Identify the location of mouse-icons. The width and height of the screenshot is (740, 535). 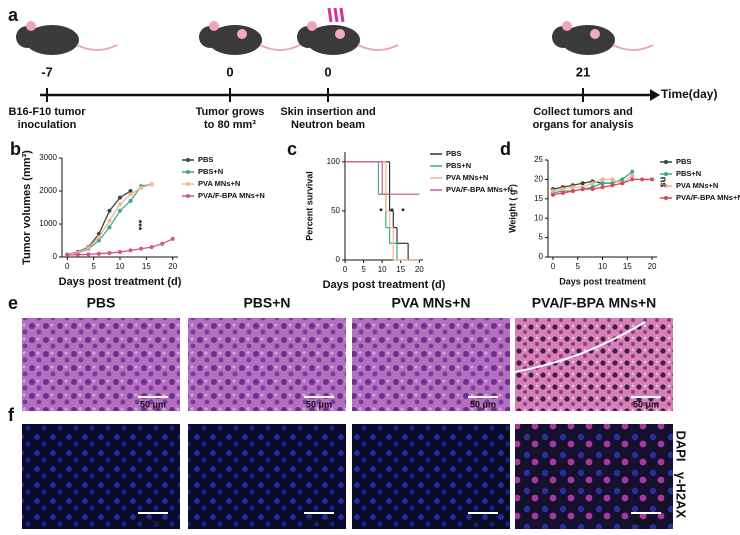
(335, 38).